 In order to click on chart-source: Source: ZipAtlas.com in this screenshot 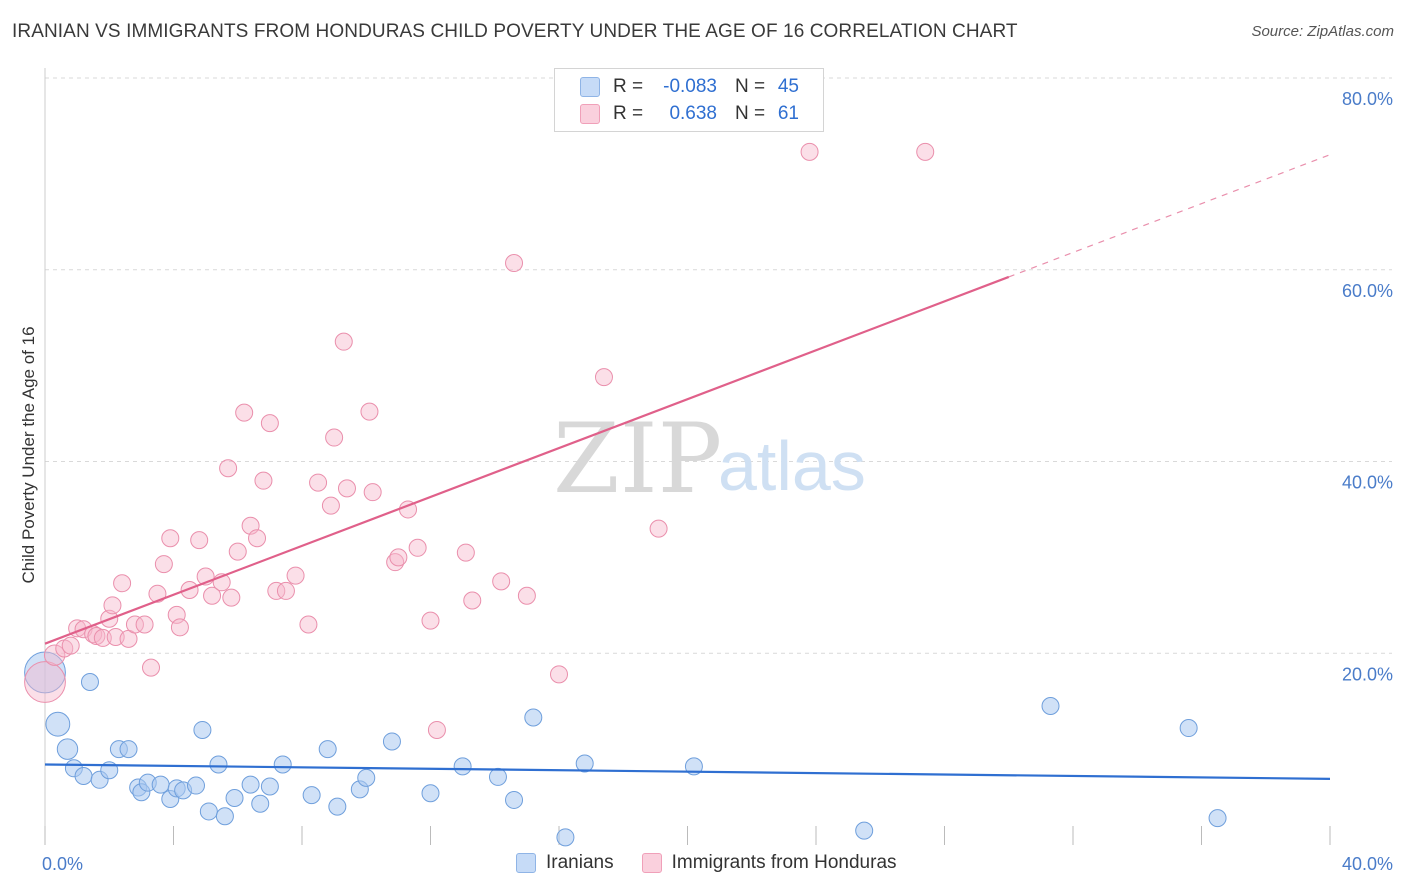, I will do `click(1322, 31)`.